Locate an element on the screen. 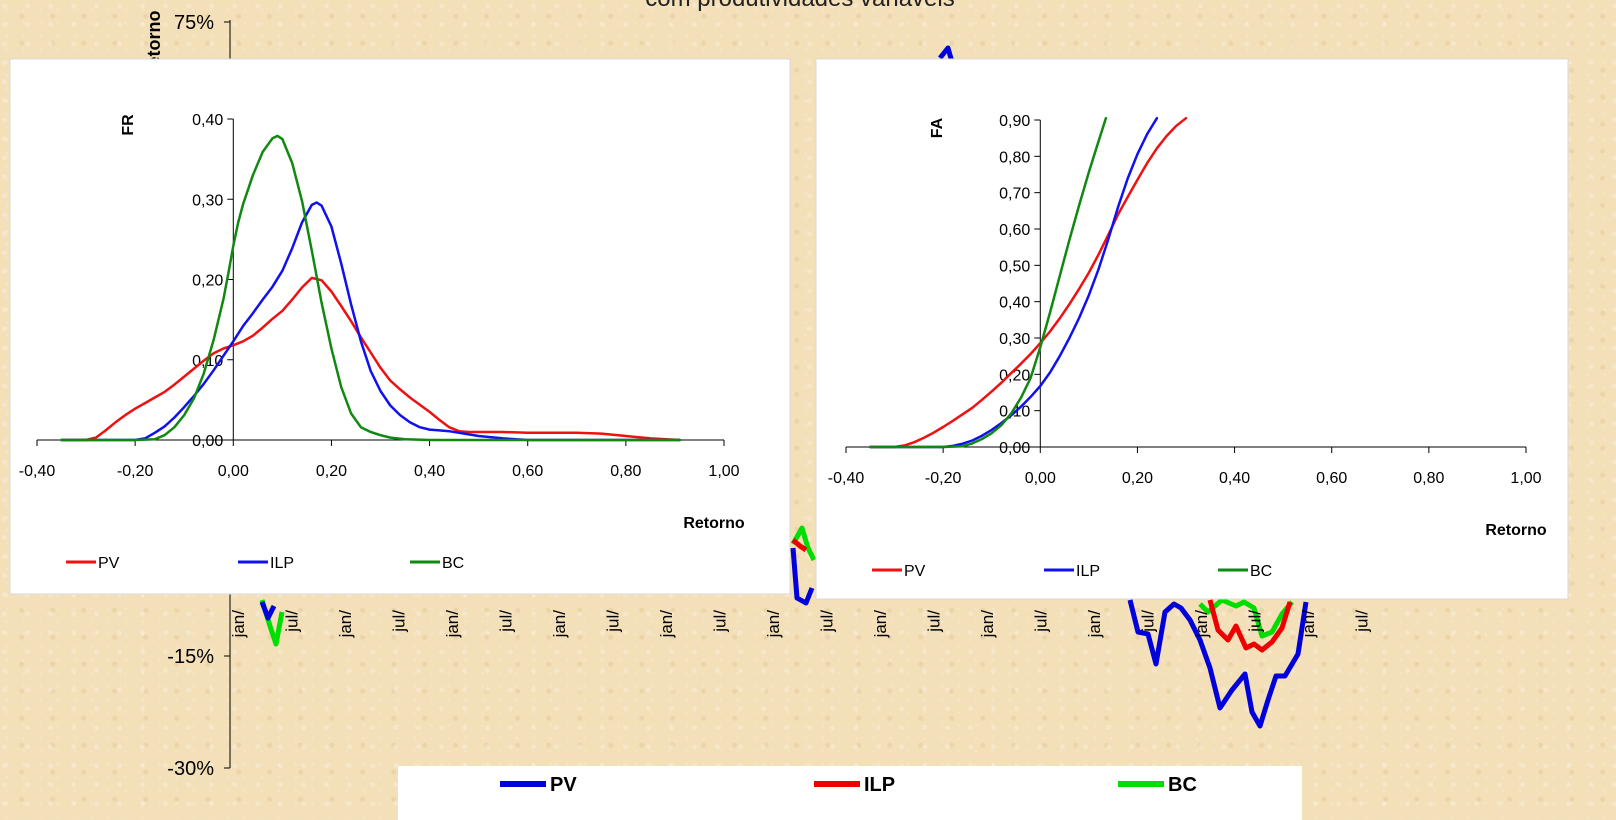 The height and width of the screenshot is (820, 1616). fr-series-line-pv is located at coordinates (371, 359).